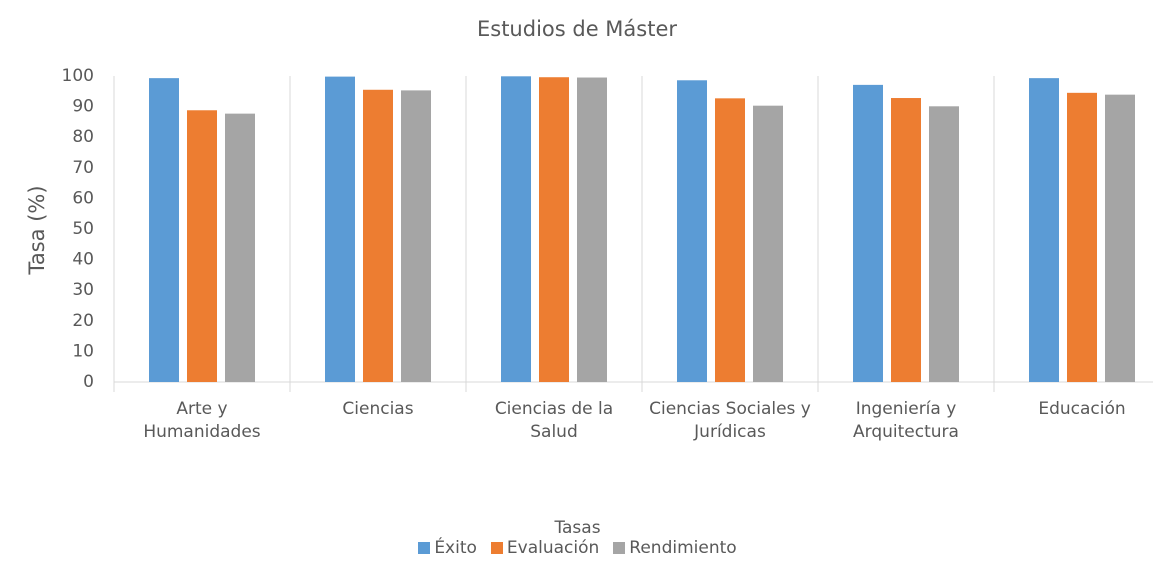 This screenshot has height=563, width=1155. Describe the element at coordinates (37, 230) in the screenshot. I see `y-axis-label: Tasa (%)` at that location.